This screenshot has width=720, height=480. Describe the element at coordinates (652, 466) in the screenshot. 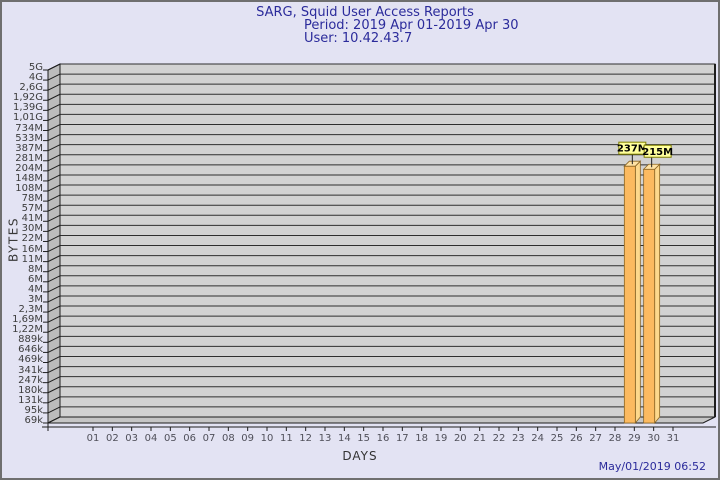

I see `generation-timestamp: May/01/2019 06:52` at that location.